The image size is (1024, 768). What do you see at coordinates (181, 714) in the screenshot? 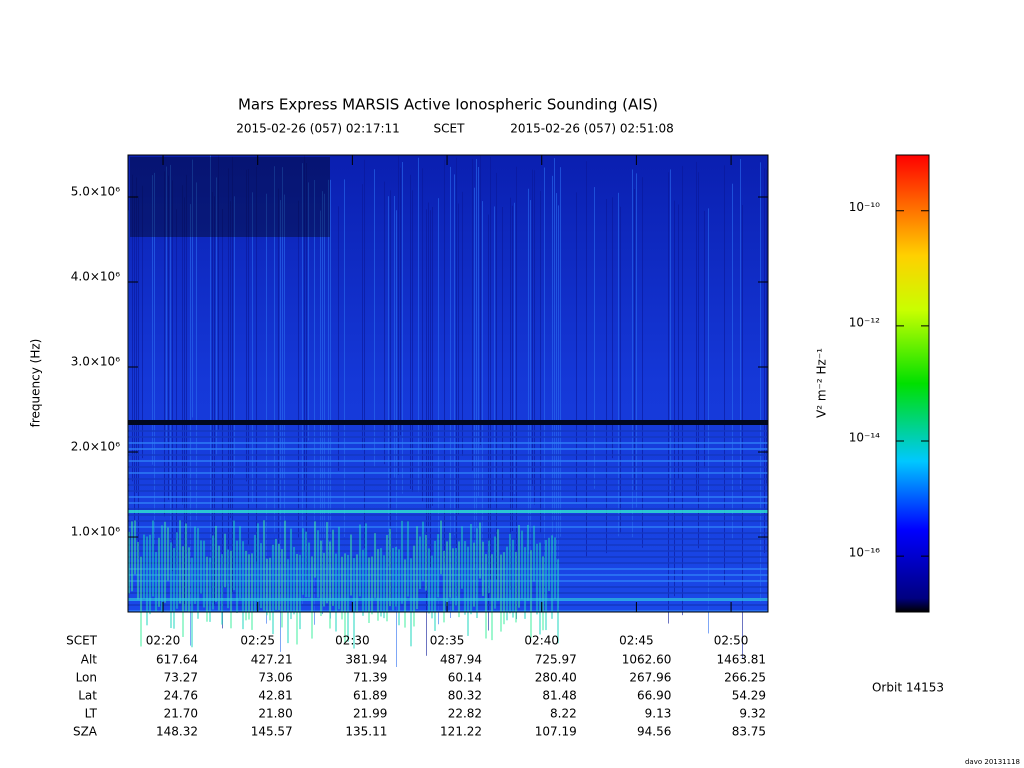
I see `ephemeris-value: 21.70` at bounding box center [181, 714].